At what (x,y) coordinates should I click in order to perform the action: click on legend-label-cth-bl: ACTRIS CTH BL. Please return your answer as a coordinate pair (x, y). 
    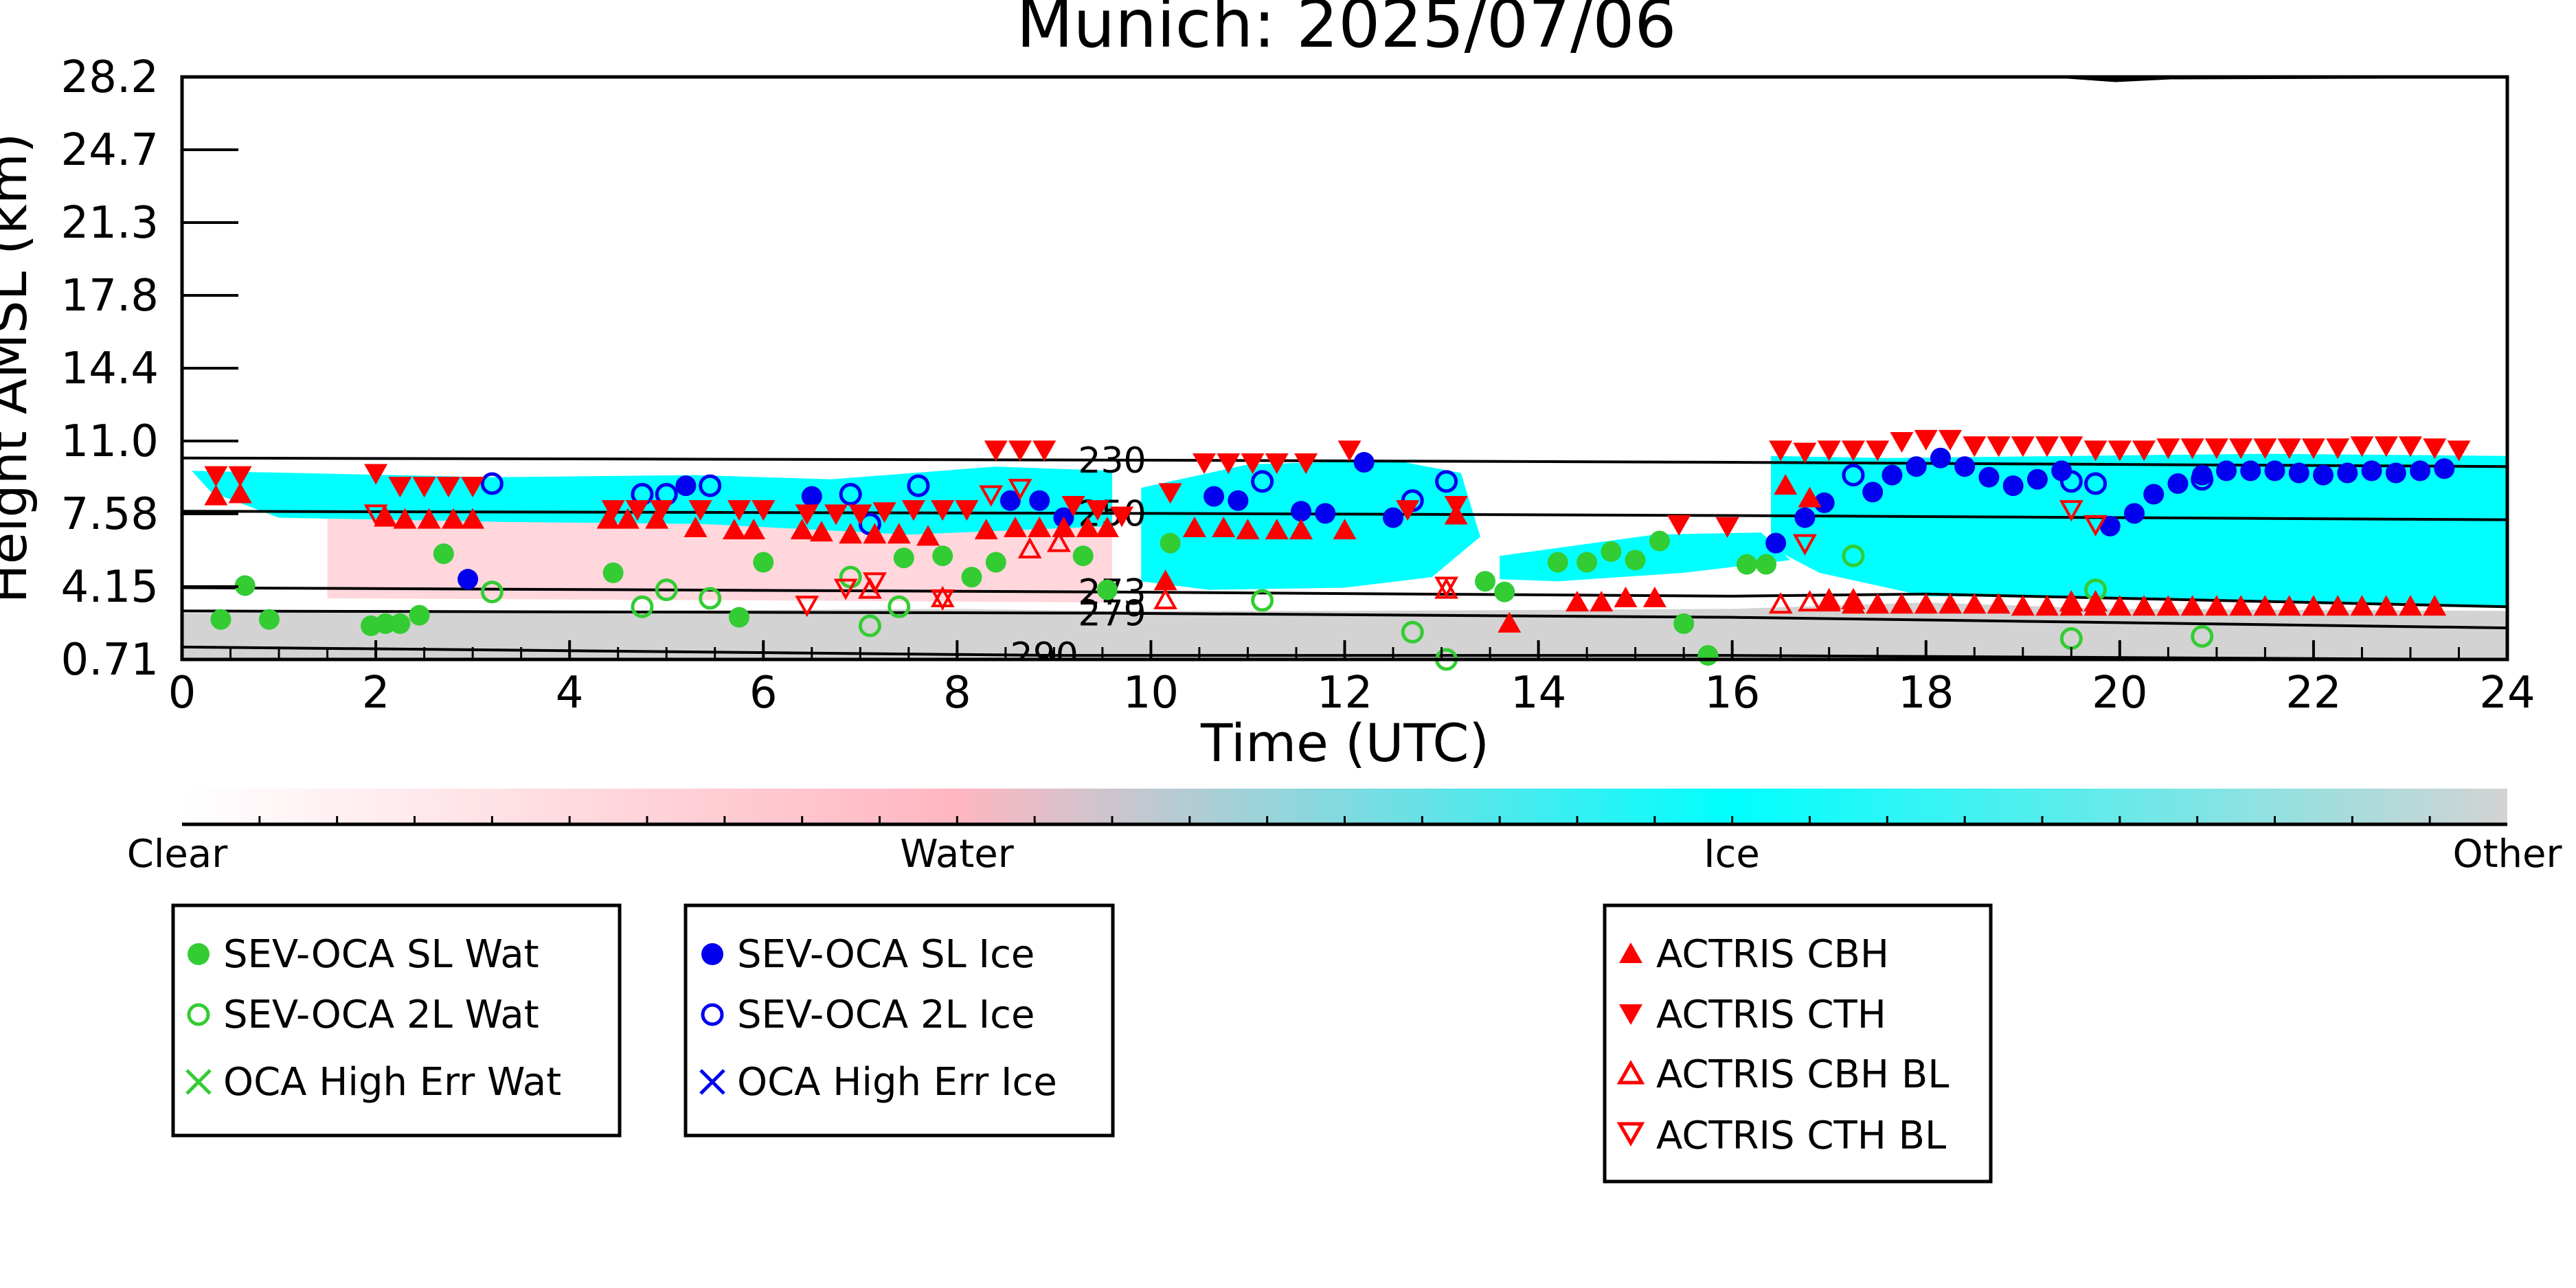
    Looking at the image, I should click on (1801, 1136).